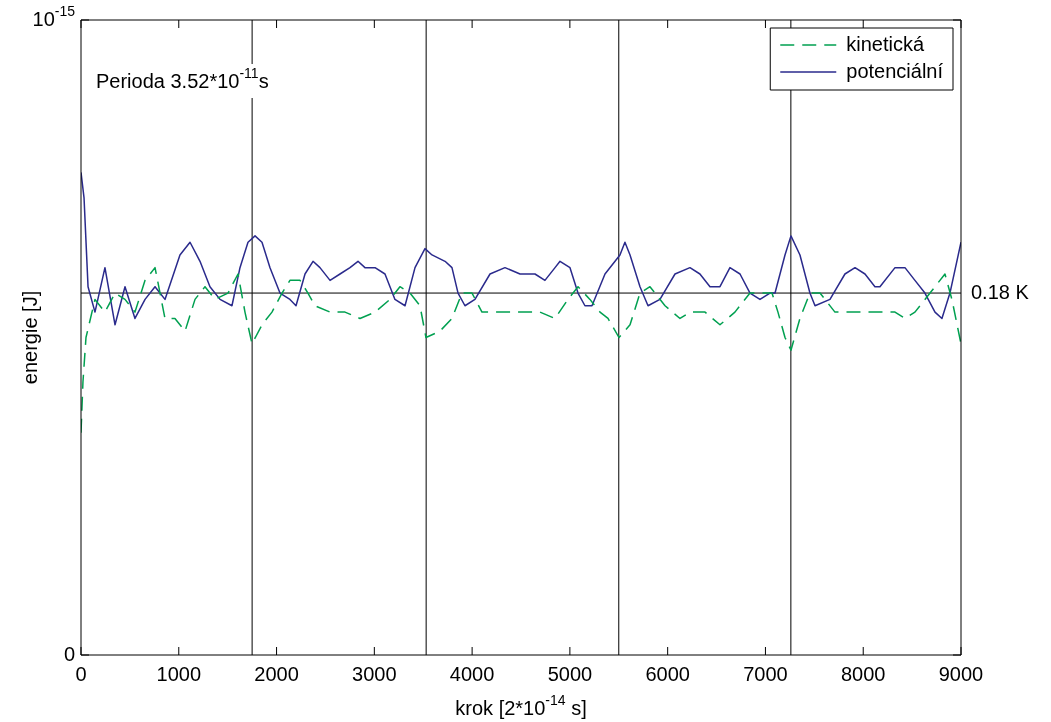 The height and width of the screenshot is (722, 1051). I want to click on legend-label: potenciální, so click(895, 70).